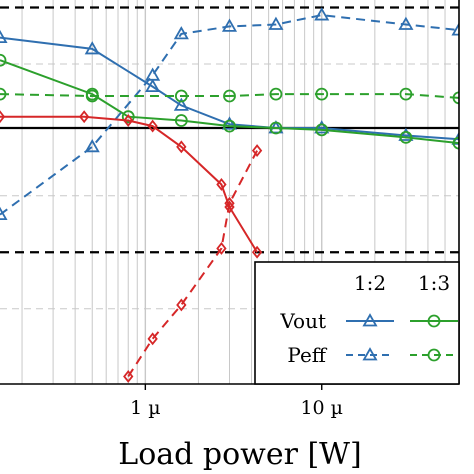  I want to click on legend: 1:2 1:3 Vout Peff, so click(357, 323).